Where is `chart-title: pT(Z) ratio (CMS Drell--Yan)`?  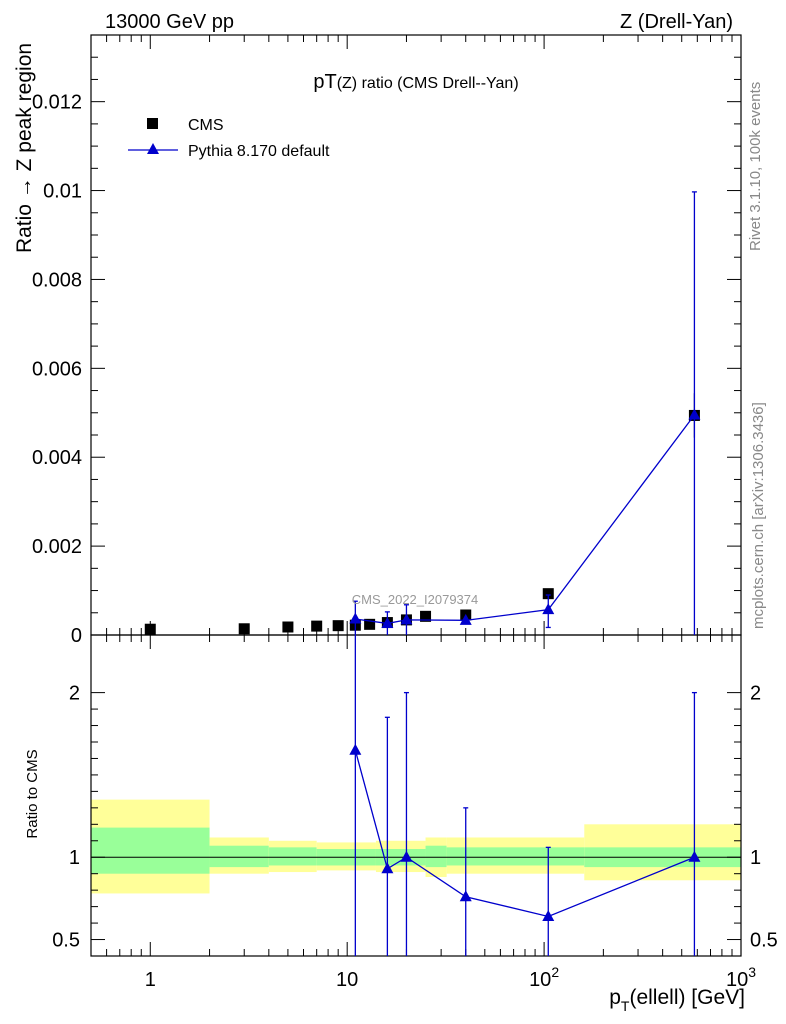
chart-title: pT(Z) ratio (CMS Drell--Yan) is located at coordinates (415, 82).